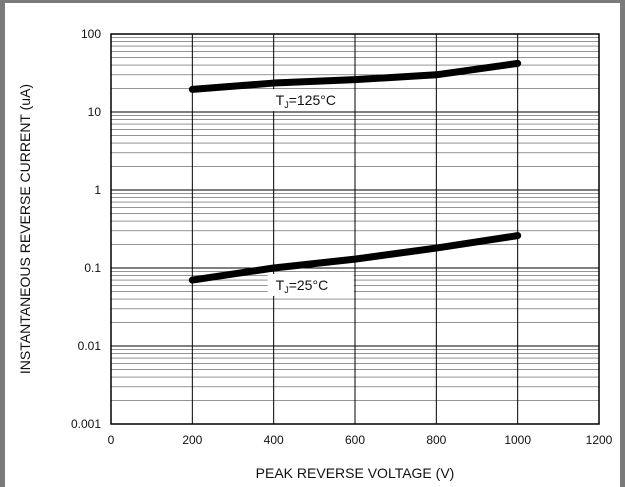  Describe the element at coordinates (355, 440) in the screenshot. I see `x-tick-label: 600` at that location.